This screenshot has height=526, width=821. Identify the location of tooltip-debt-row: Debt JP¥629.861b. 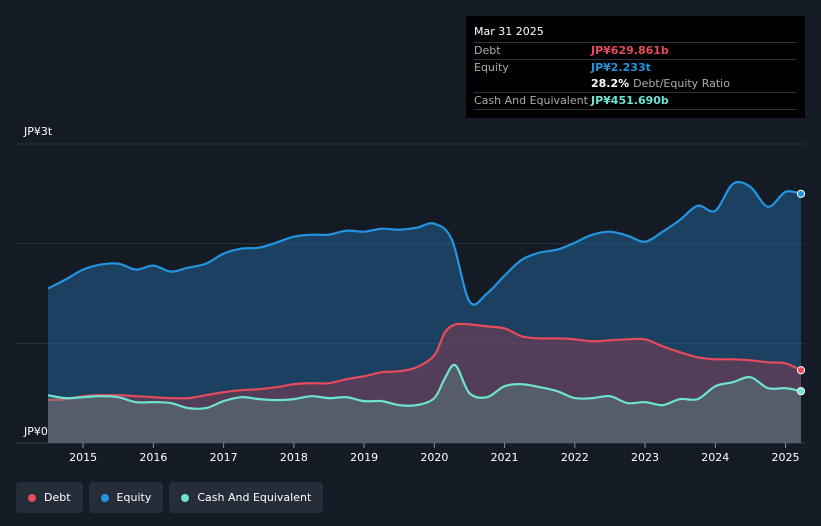
(635, 50).